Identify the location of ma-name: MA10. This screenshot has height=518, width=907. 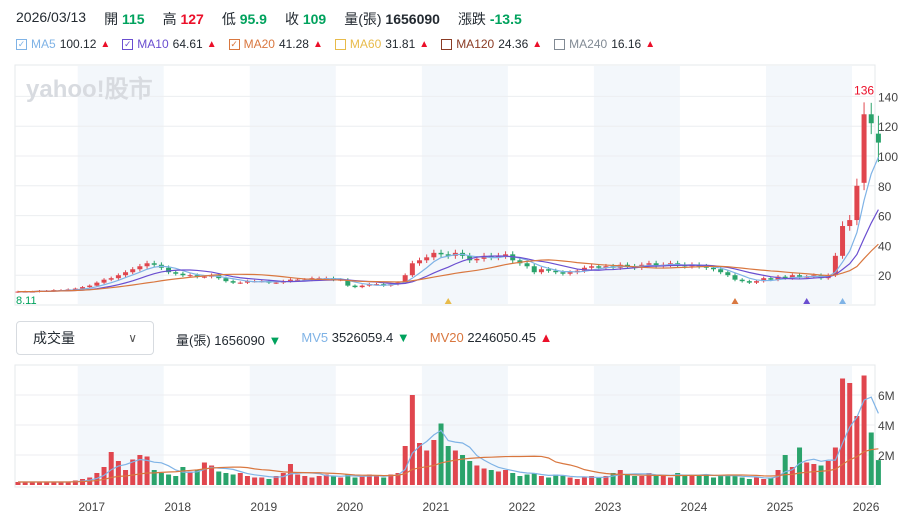
(153, 44).